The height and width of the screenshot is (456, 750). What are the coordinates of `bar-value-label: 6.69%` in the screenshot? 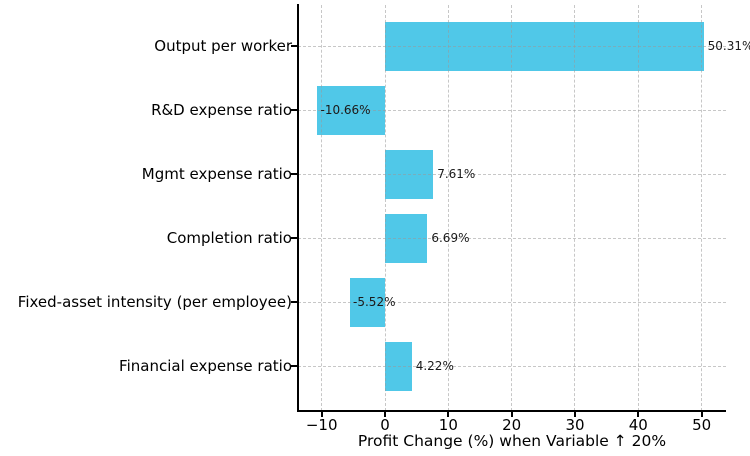 It's located at (450, 238).